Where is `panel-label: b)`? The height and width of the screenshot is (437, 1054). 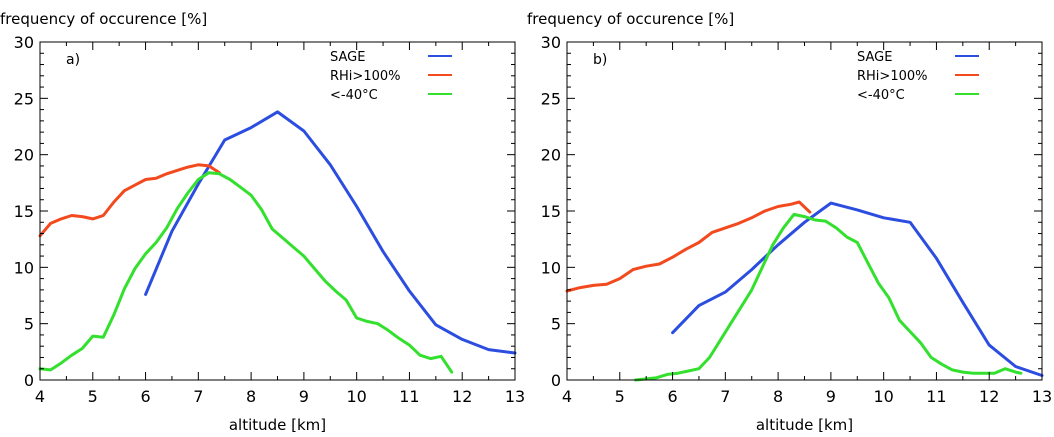 panel-label: b) is located at coordinates (600, 60).